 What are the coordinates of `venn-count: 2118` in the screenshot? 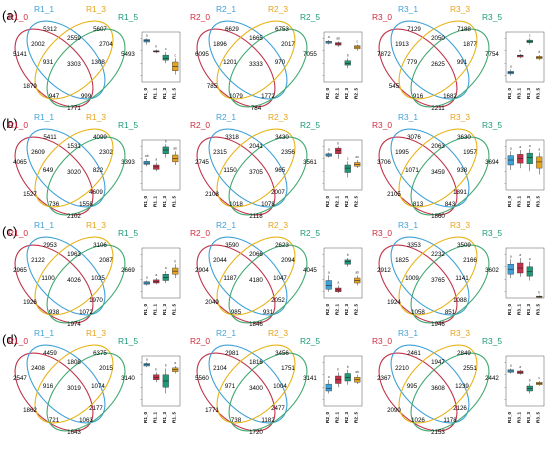 It's located at (256, 216).